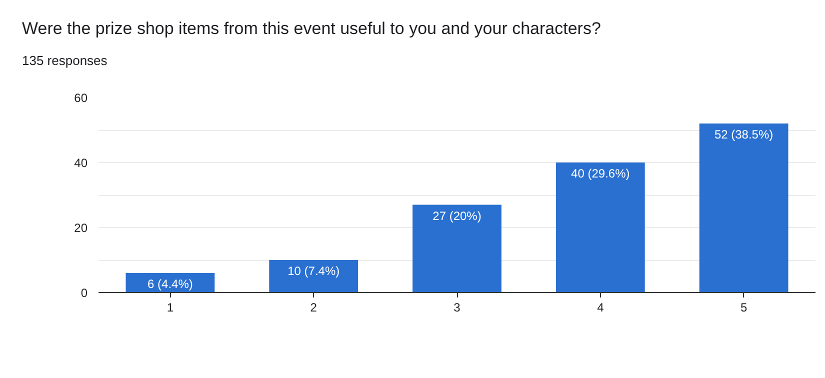 The height and width of the screenshot is (378, 825). What do you see at coordinates (81, 228) in the screenshot?
I see `y-tick-label: 20` at bounding box center [81, 228].